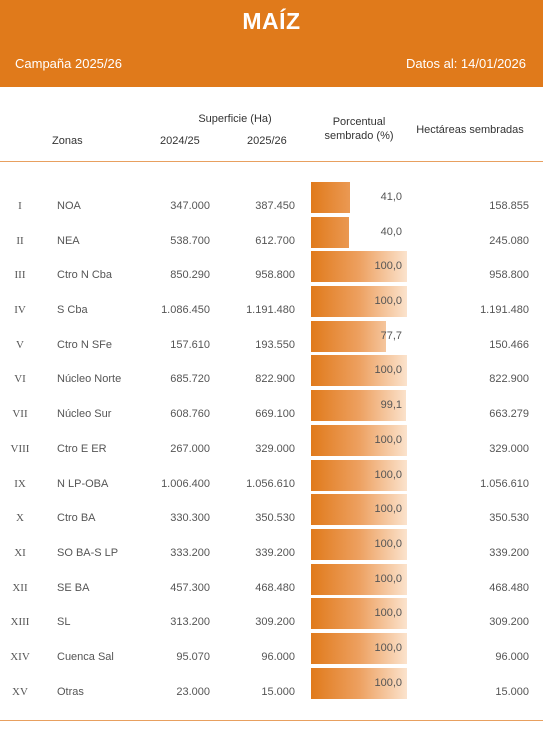  Describe the element at coordinates (190, 206) in the screenshot. I see `surface-2024-25: 347.000` at that location.